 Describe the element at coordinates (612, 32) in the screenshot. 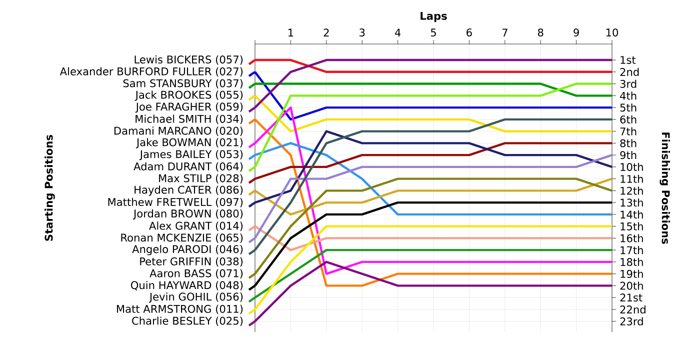

I see `x-tick-label: 10` at that location.